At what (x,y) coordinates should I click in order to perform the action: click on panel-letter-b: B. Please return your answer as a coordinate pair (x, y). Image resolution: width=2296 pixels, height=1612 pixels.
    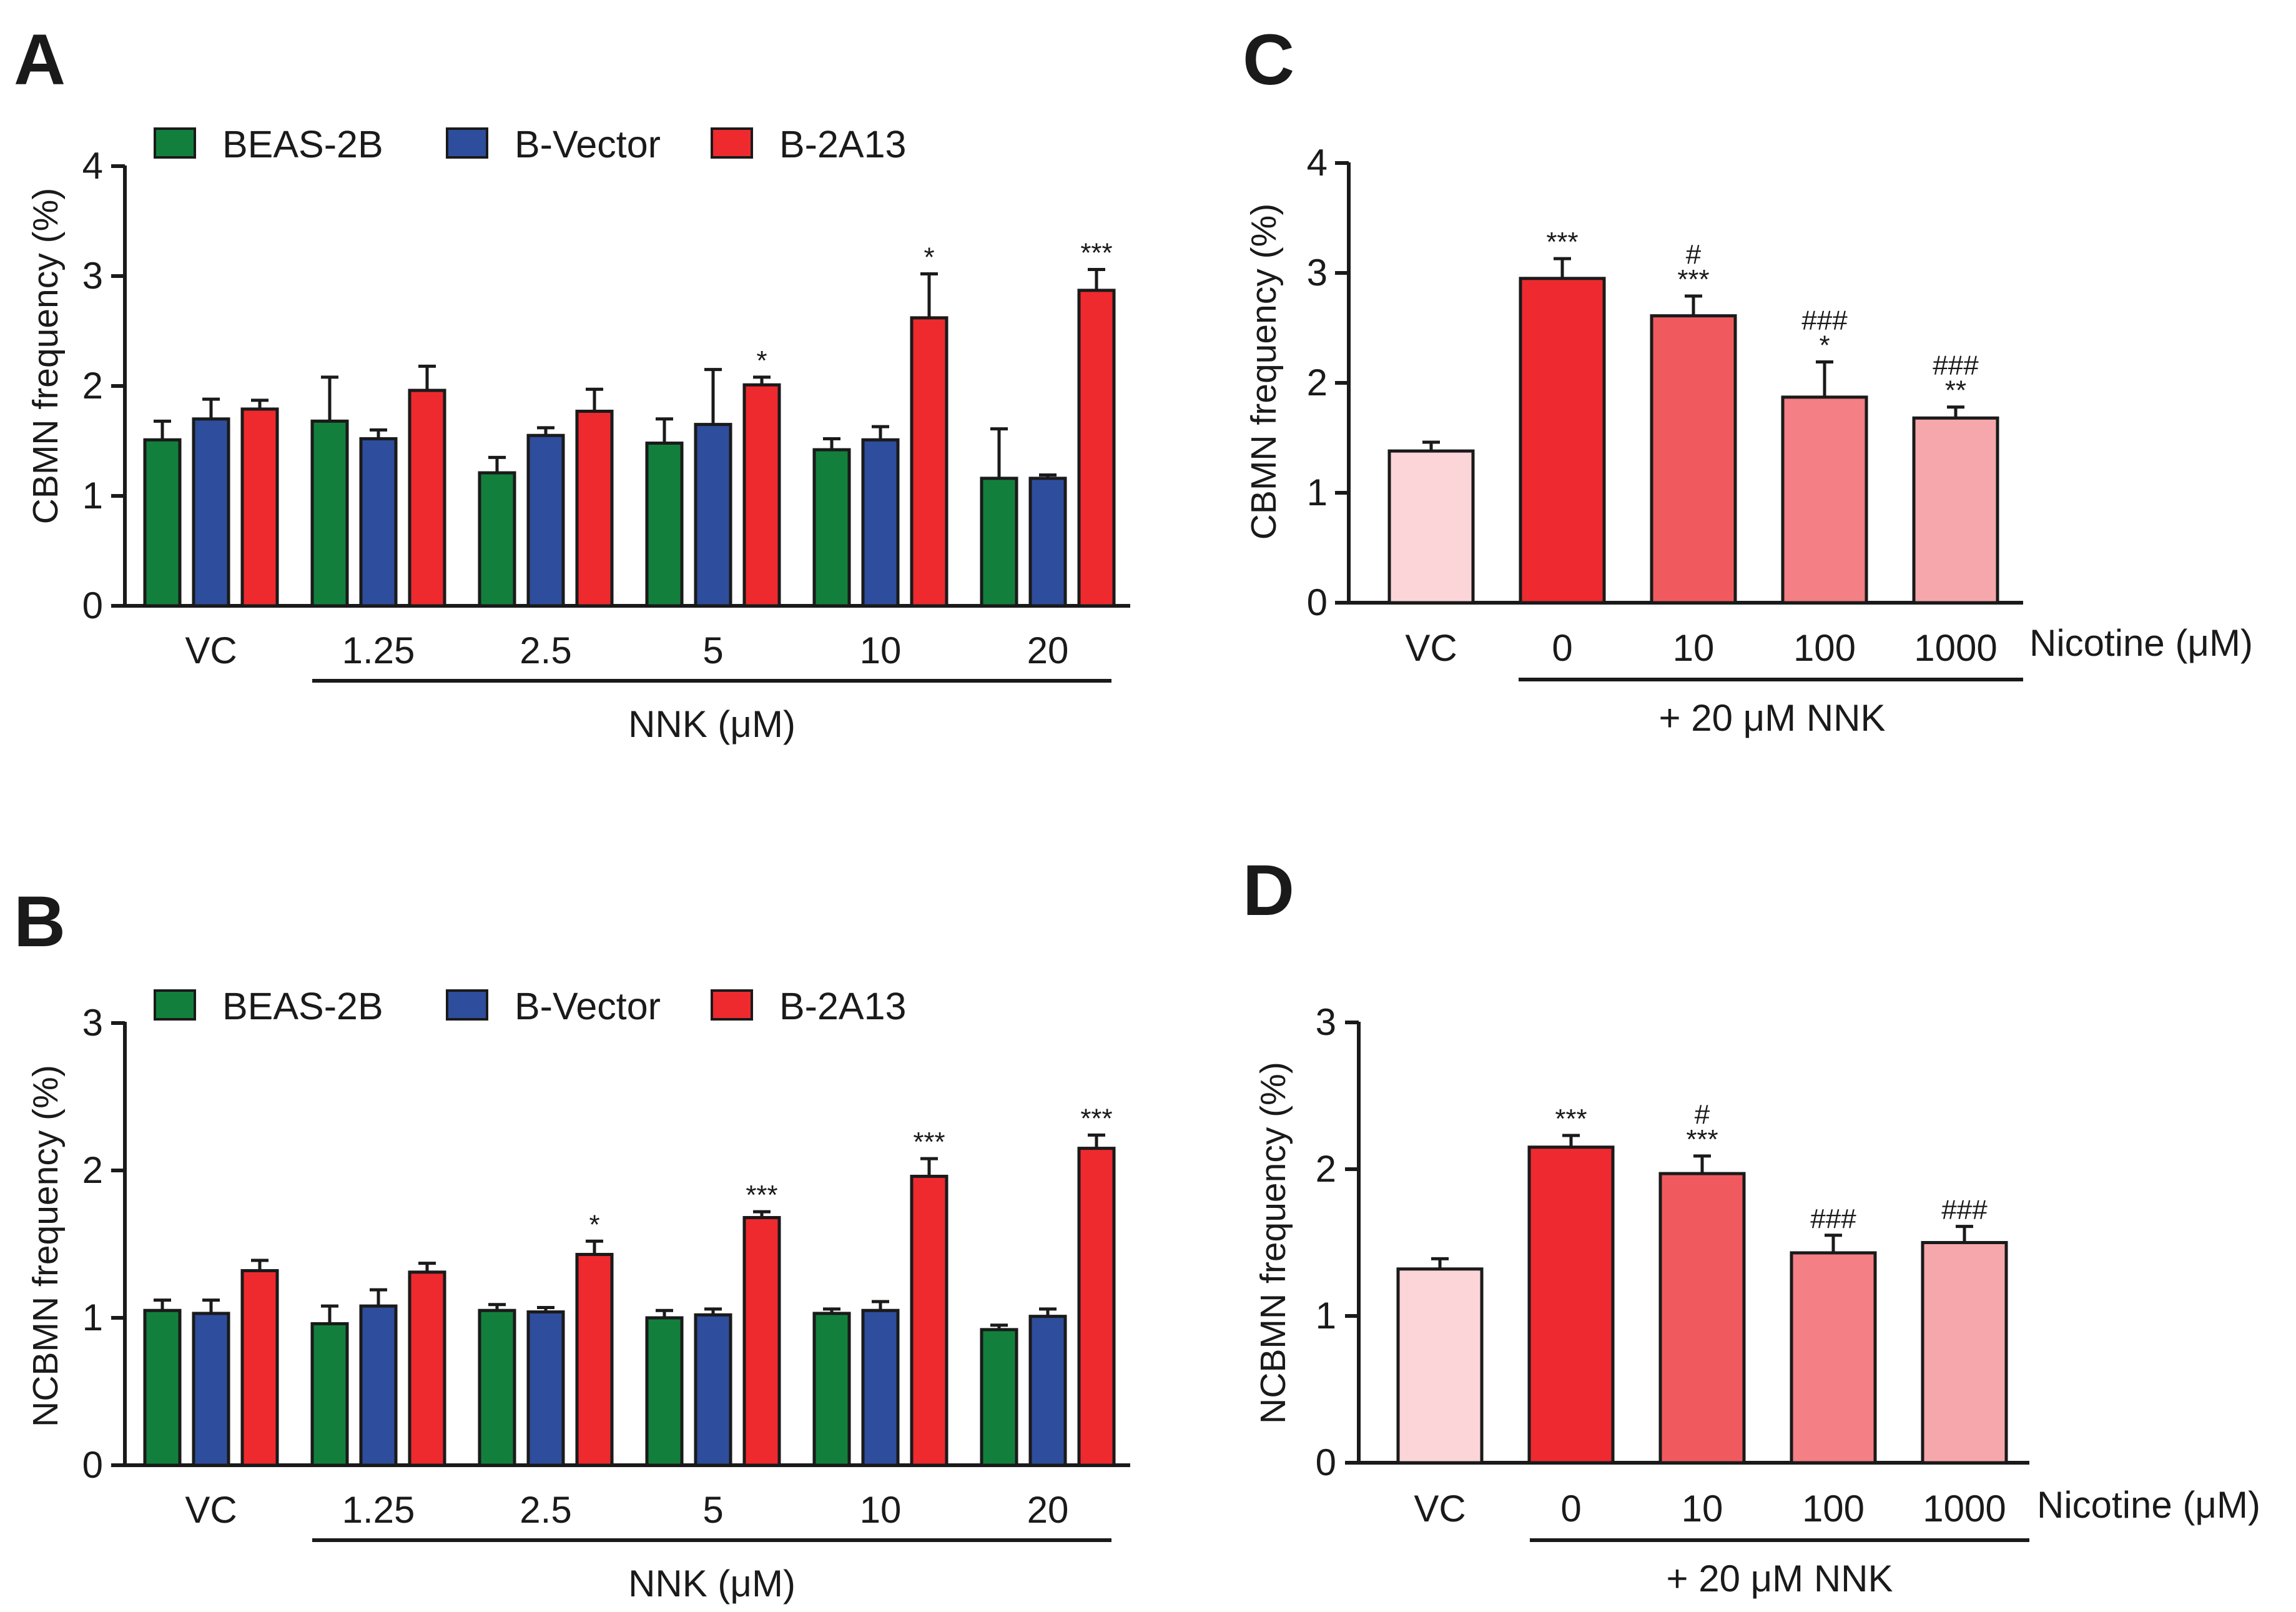
    Looking at the image, I should click on (40, 922).